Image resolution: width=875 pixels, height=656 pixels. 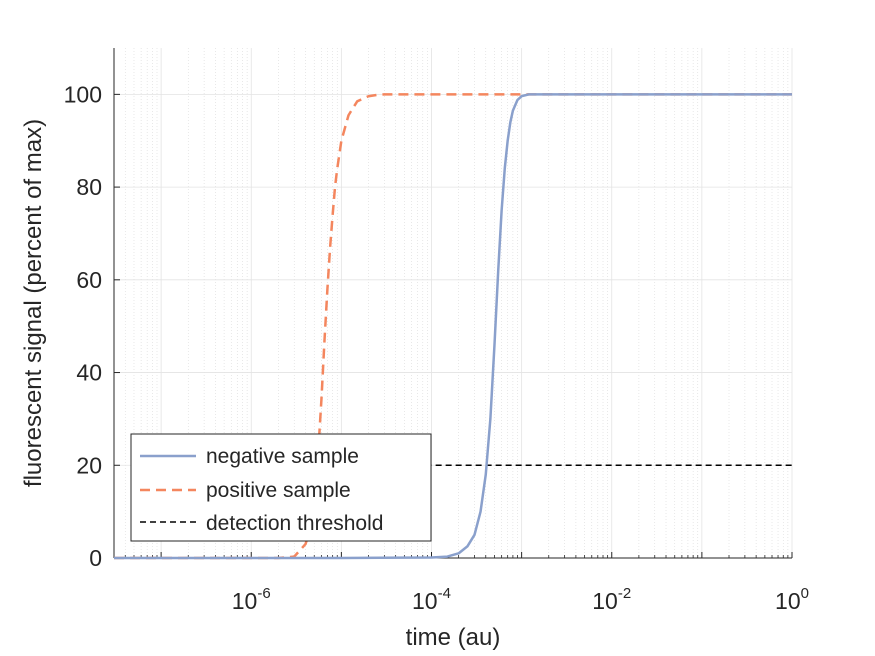 What do you see at coordinates (33, 303) in the screenshot?
I see `y-axis-label: fluorescent signal (percent of max)` at bounding box center [33, 303].